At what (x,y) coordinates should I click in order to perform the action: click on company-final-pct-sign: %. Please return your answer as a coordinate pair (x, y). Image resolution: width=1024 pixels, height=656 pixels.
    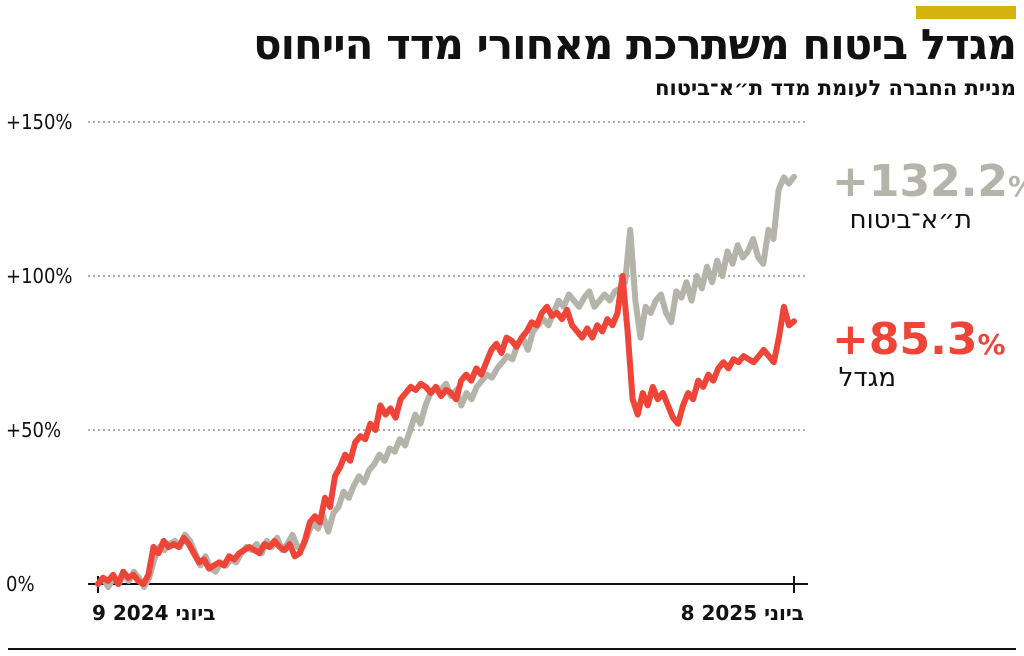
    Looking at the image, I should click on (991, 344).